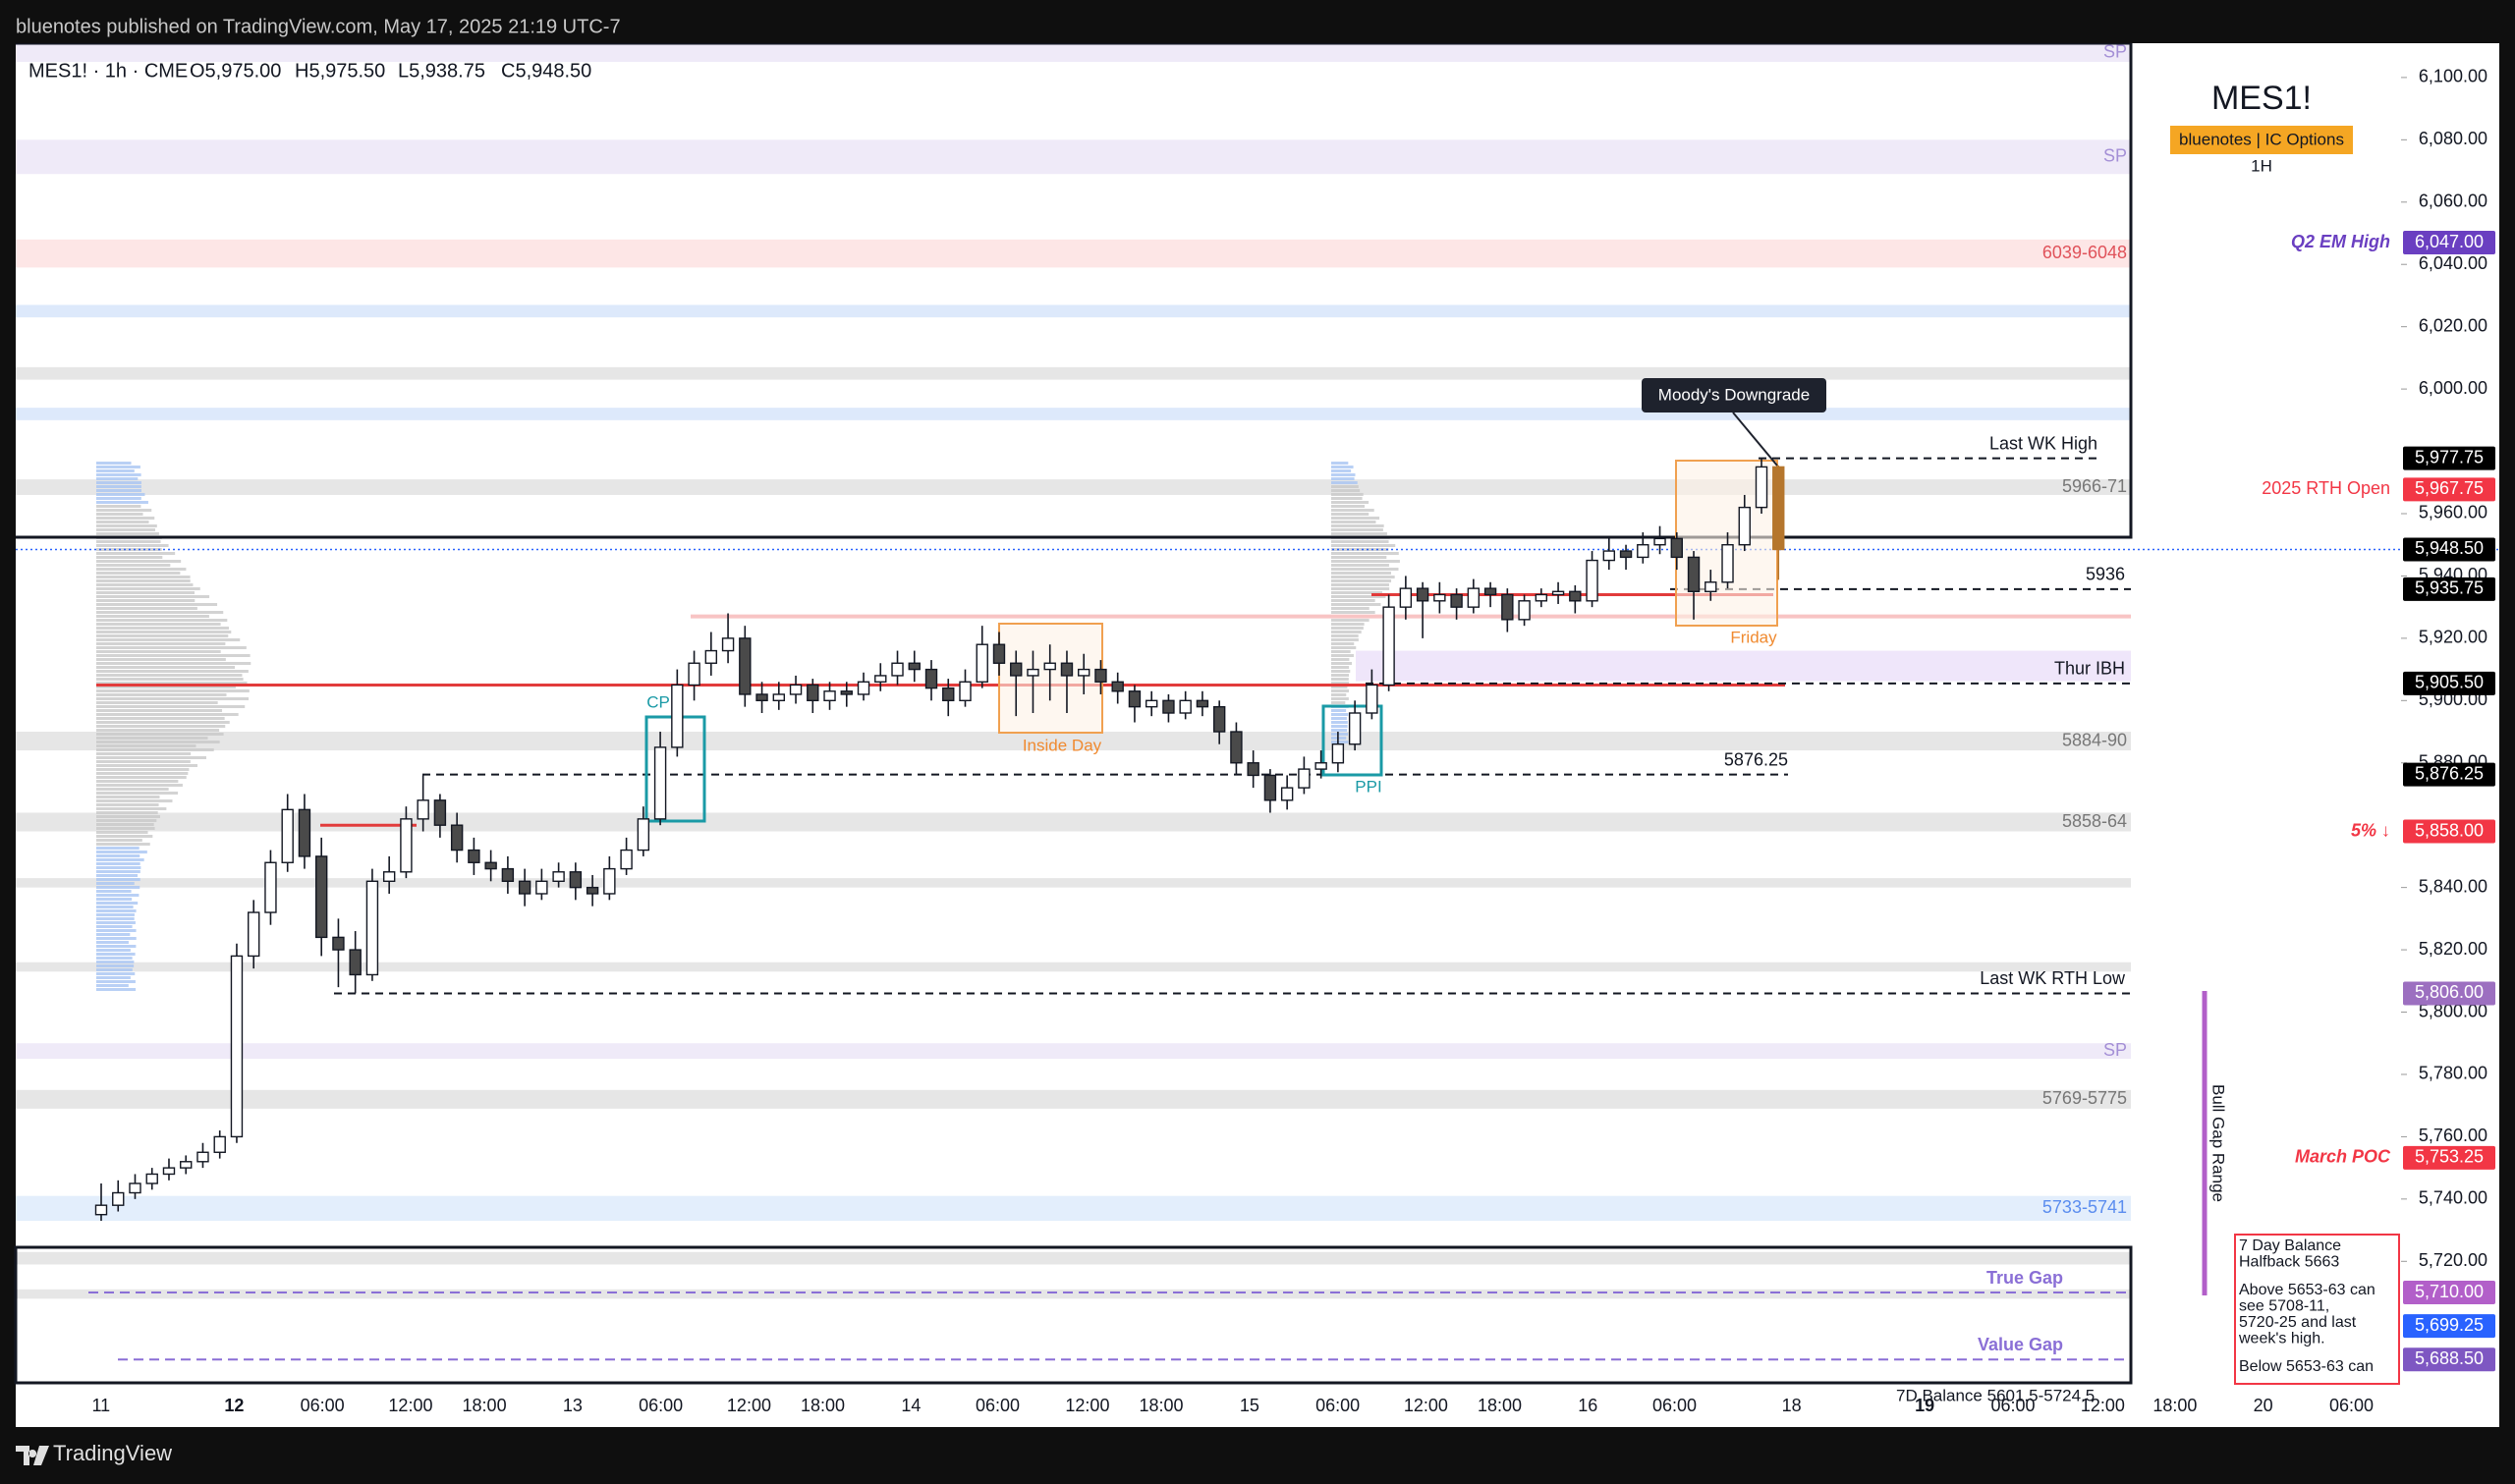  I want to click on lower-pane-border, so click(1073, 1315).